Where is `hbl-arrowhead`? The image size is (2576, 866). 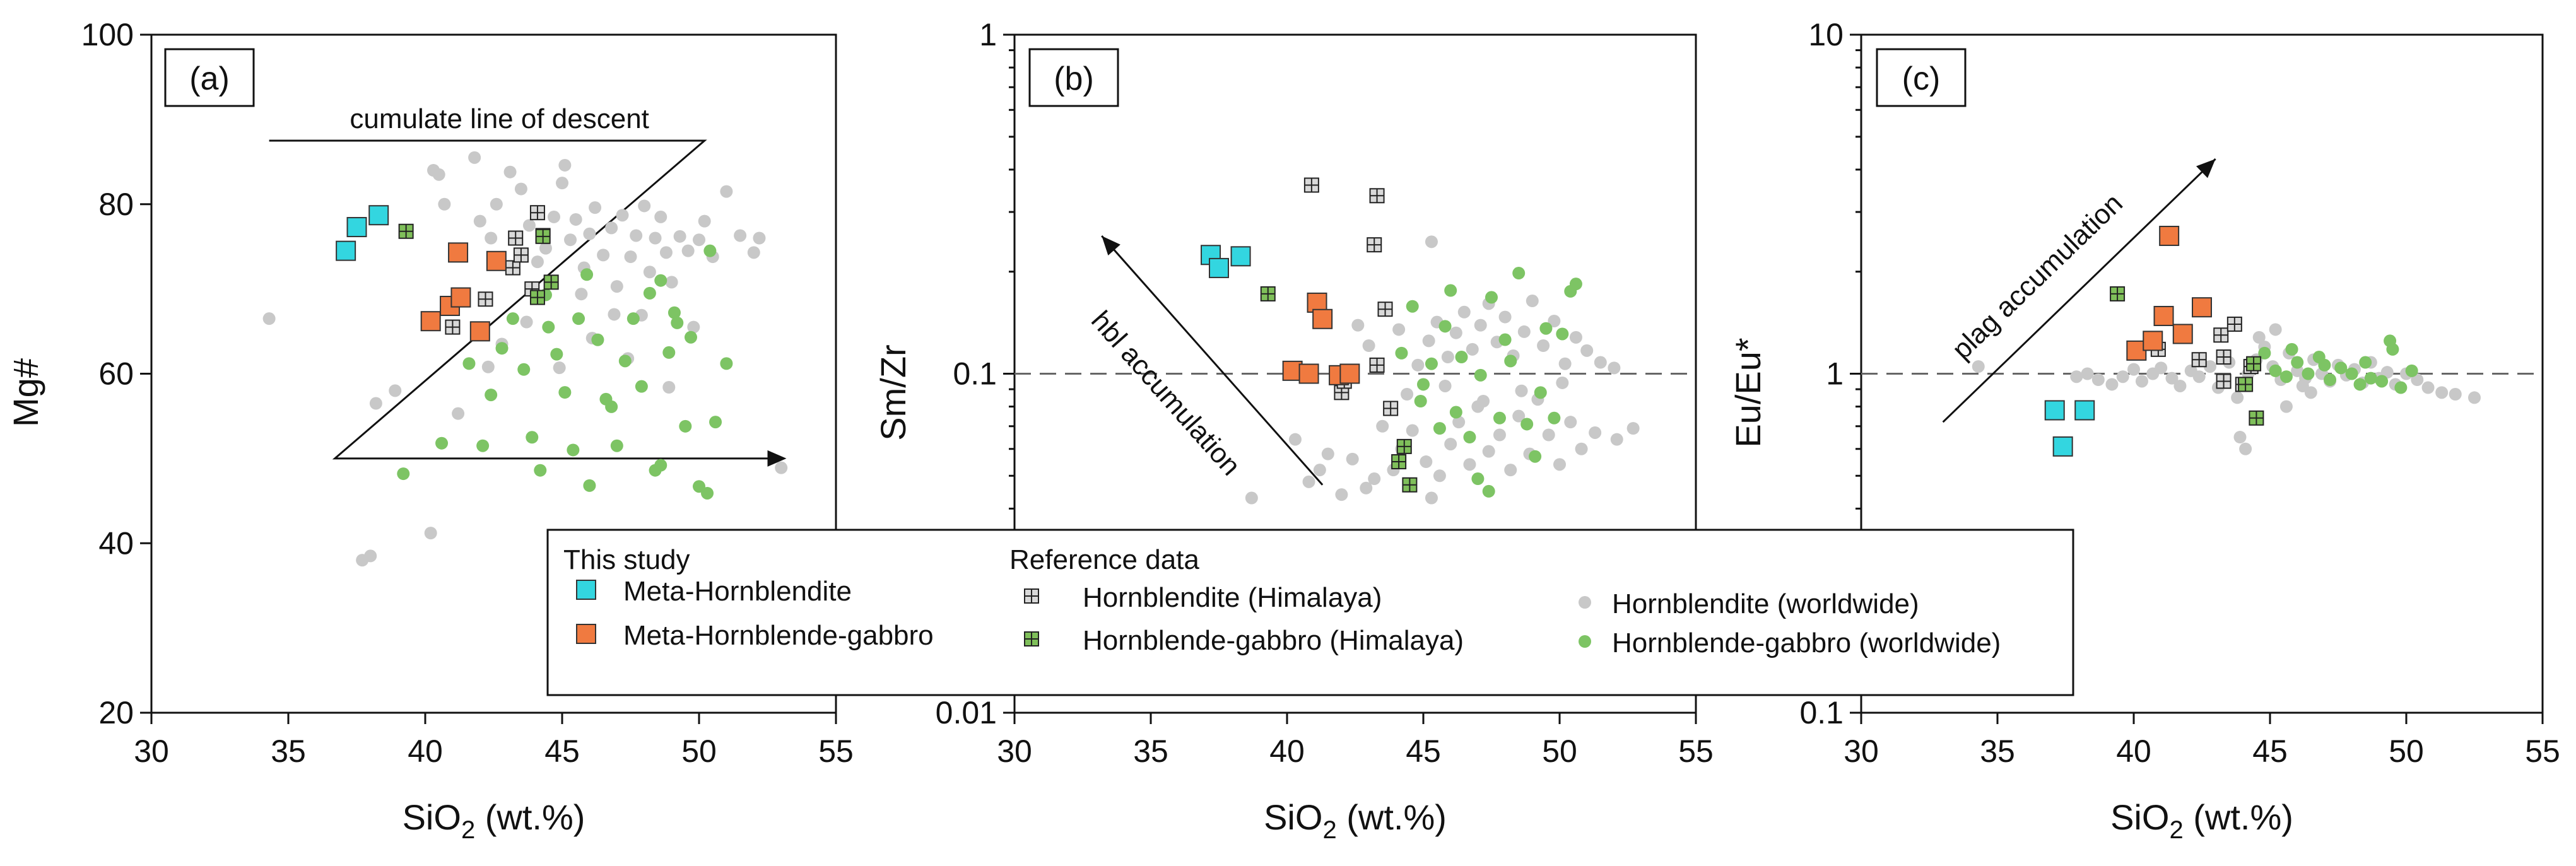 hbl-arrowhead is located at coordinates (1111, 246).